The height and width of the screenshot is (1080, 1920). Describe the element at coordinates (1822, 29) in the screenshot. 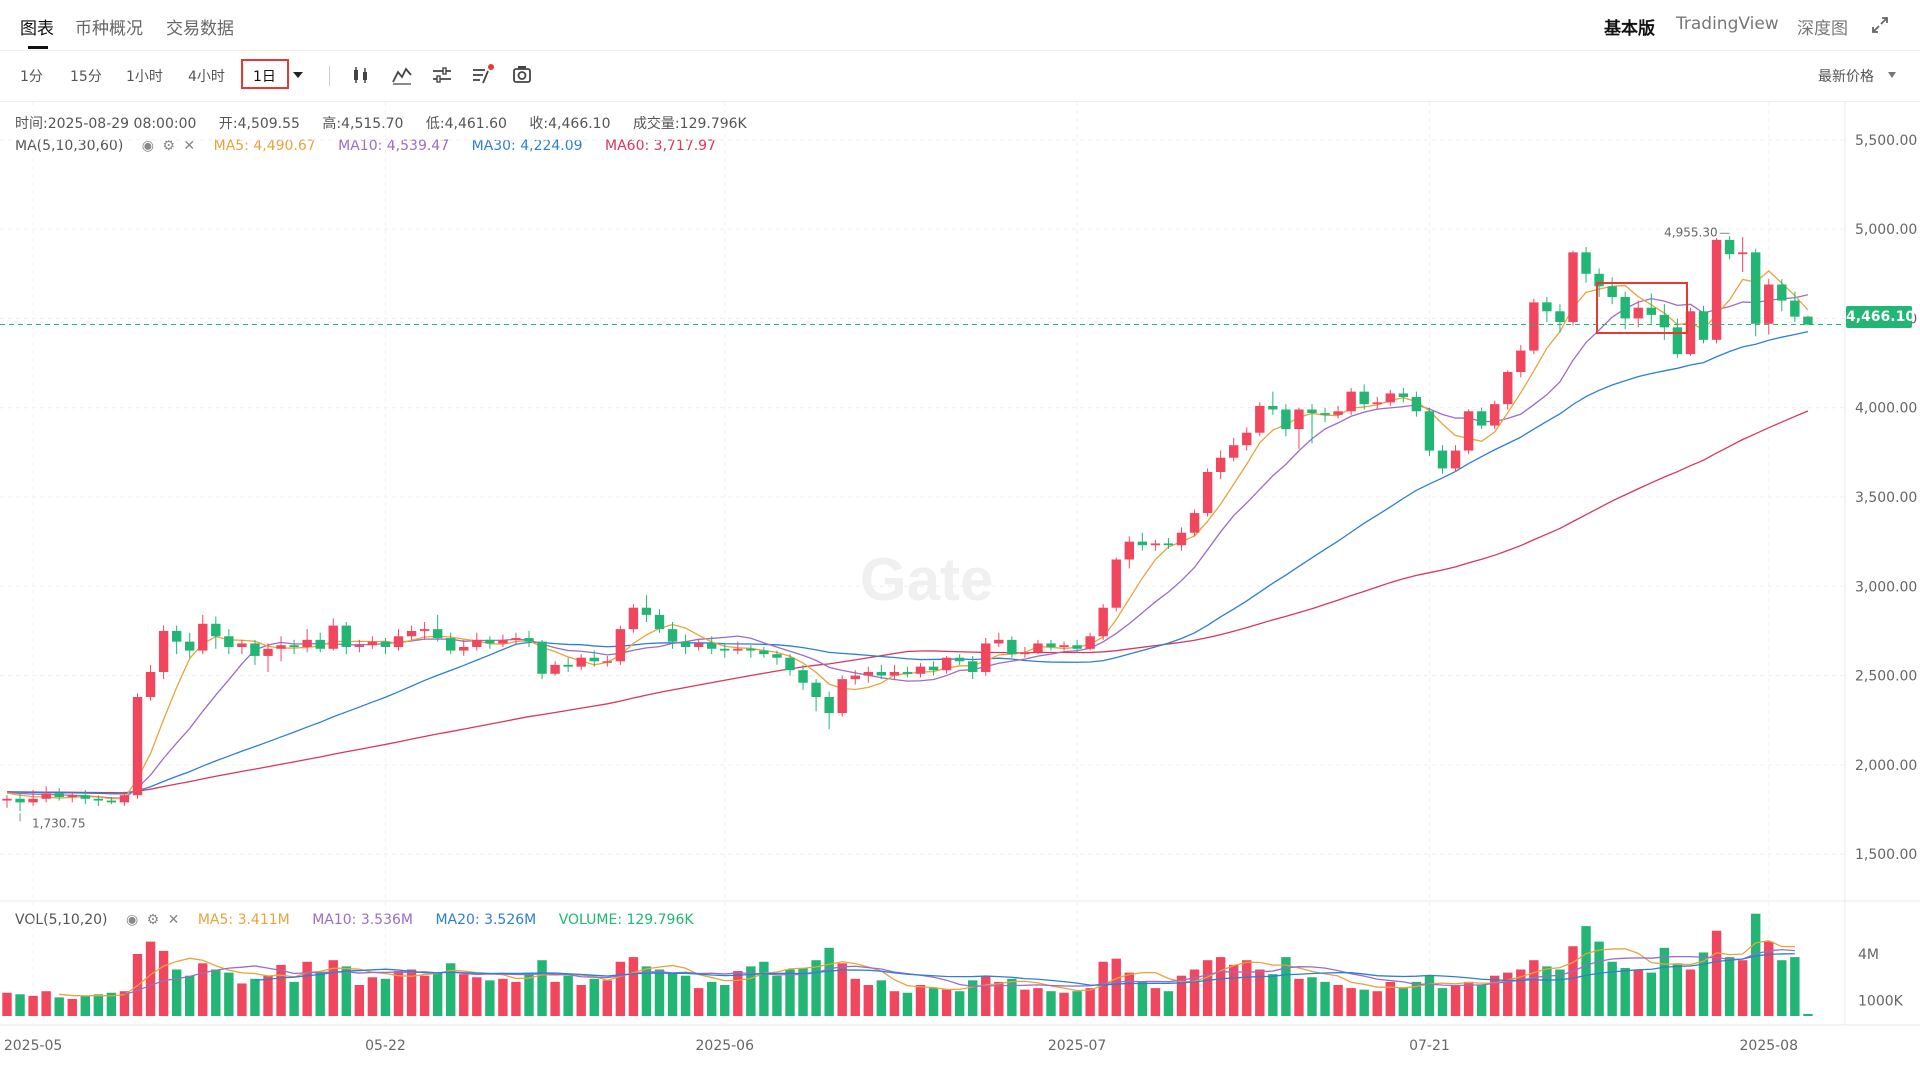

I see `depth-chart-tab: 深度图` at that location.